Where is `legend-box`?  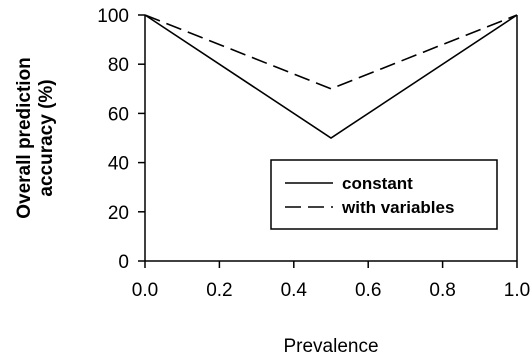 legend-box is located at coordinates (384, 194).